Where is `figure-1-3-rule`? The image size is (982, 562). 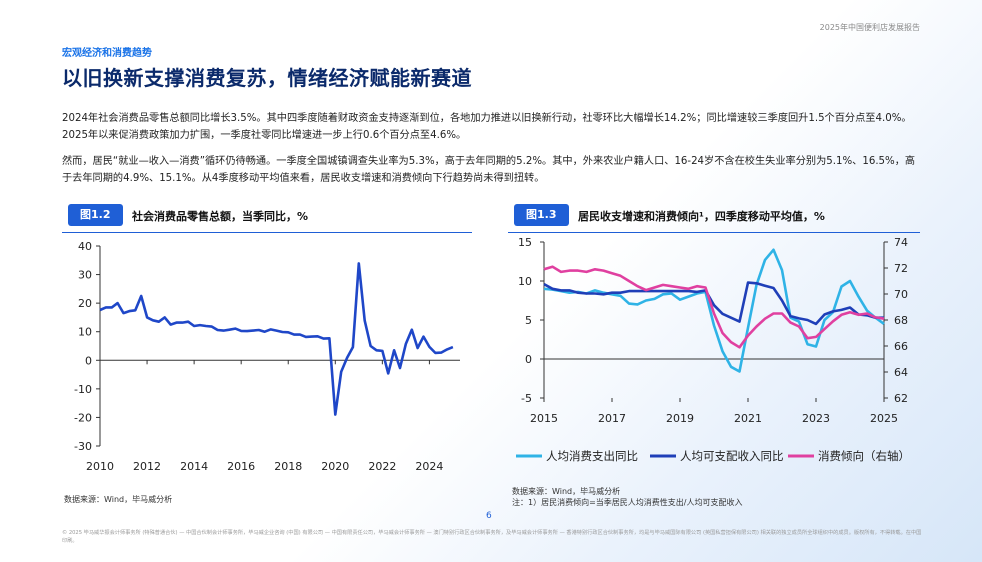 figure-1-3-rule is located at coordinates (714, 232).